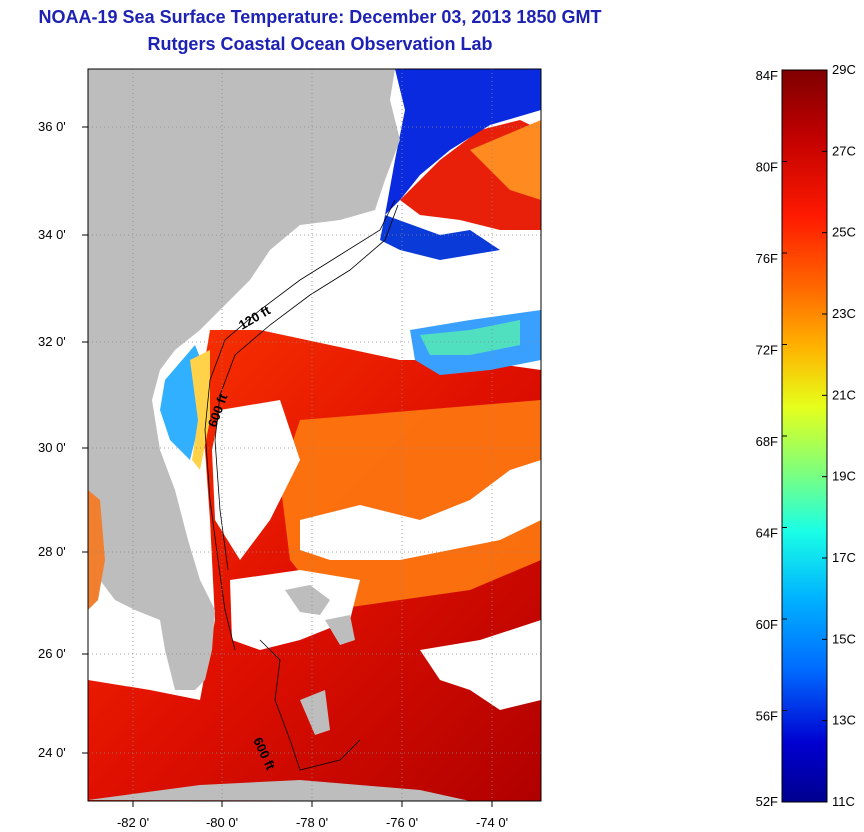 The image size is (864, 832). I want to click on lon-label: -80 0', so click(222, 822).